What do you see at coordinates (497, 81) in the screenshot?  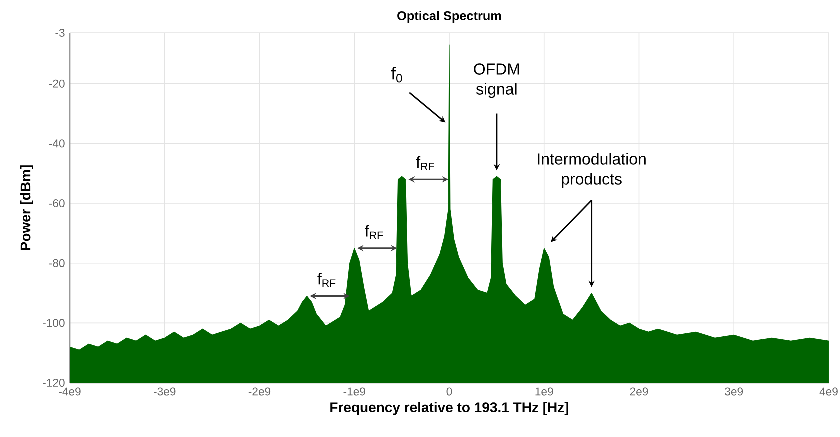 I see `annotation: OFDM signal` at bounding box center [497, 81].